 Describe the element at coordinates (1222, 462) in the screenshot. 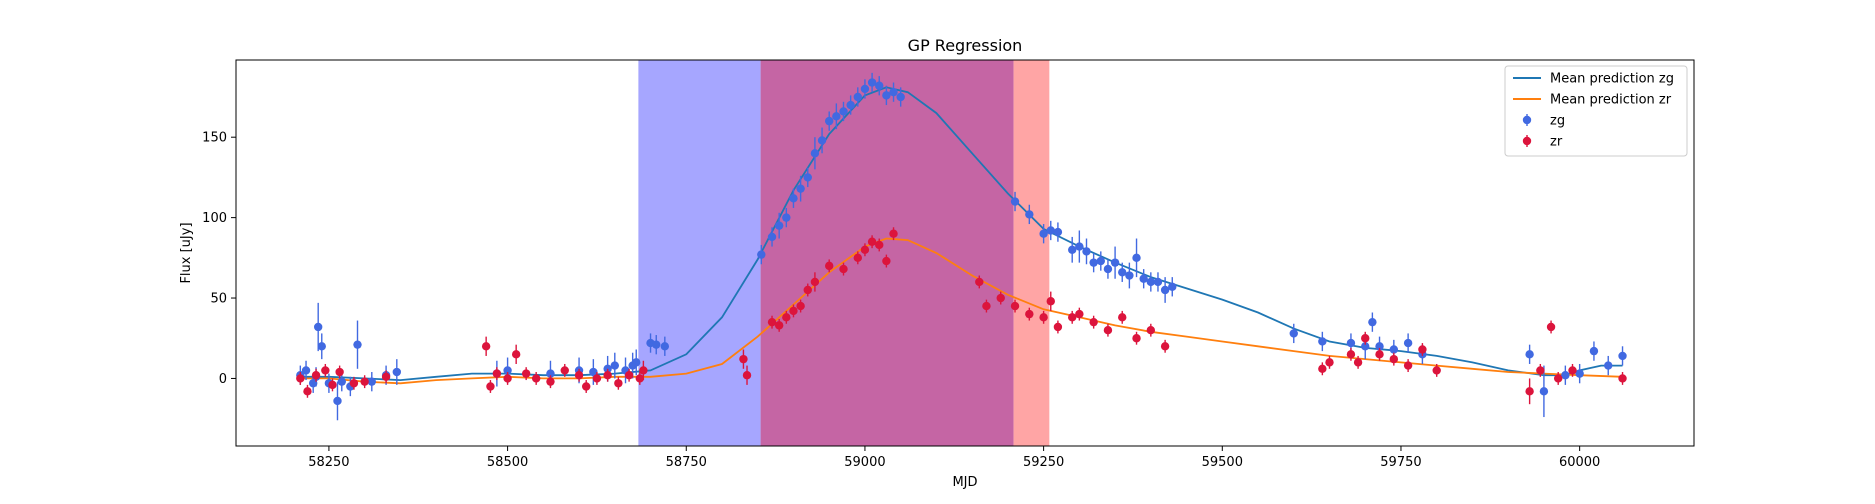

I see `x-tick-label: 59500` at that location.